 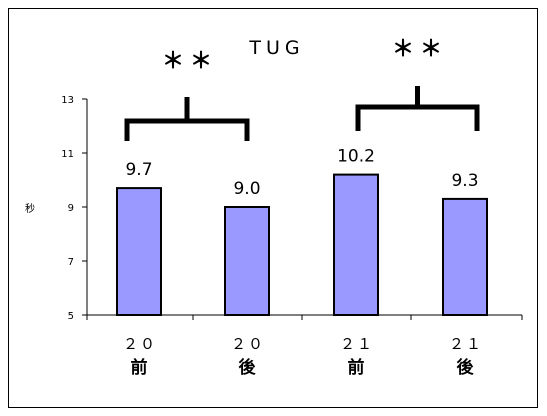 I want to click on y-tick-label: 5, so click(x=71, y=316).